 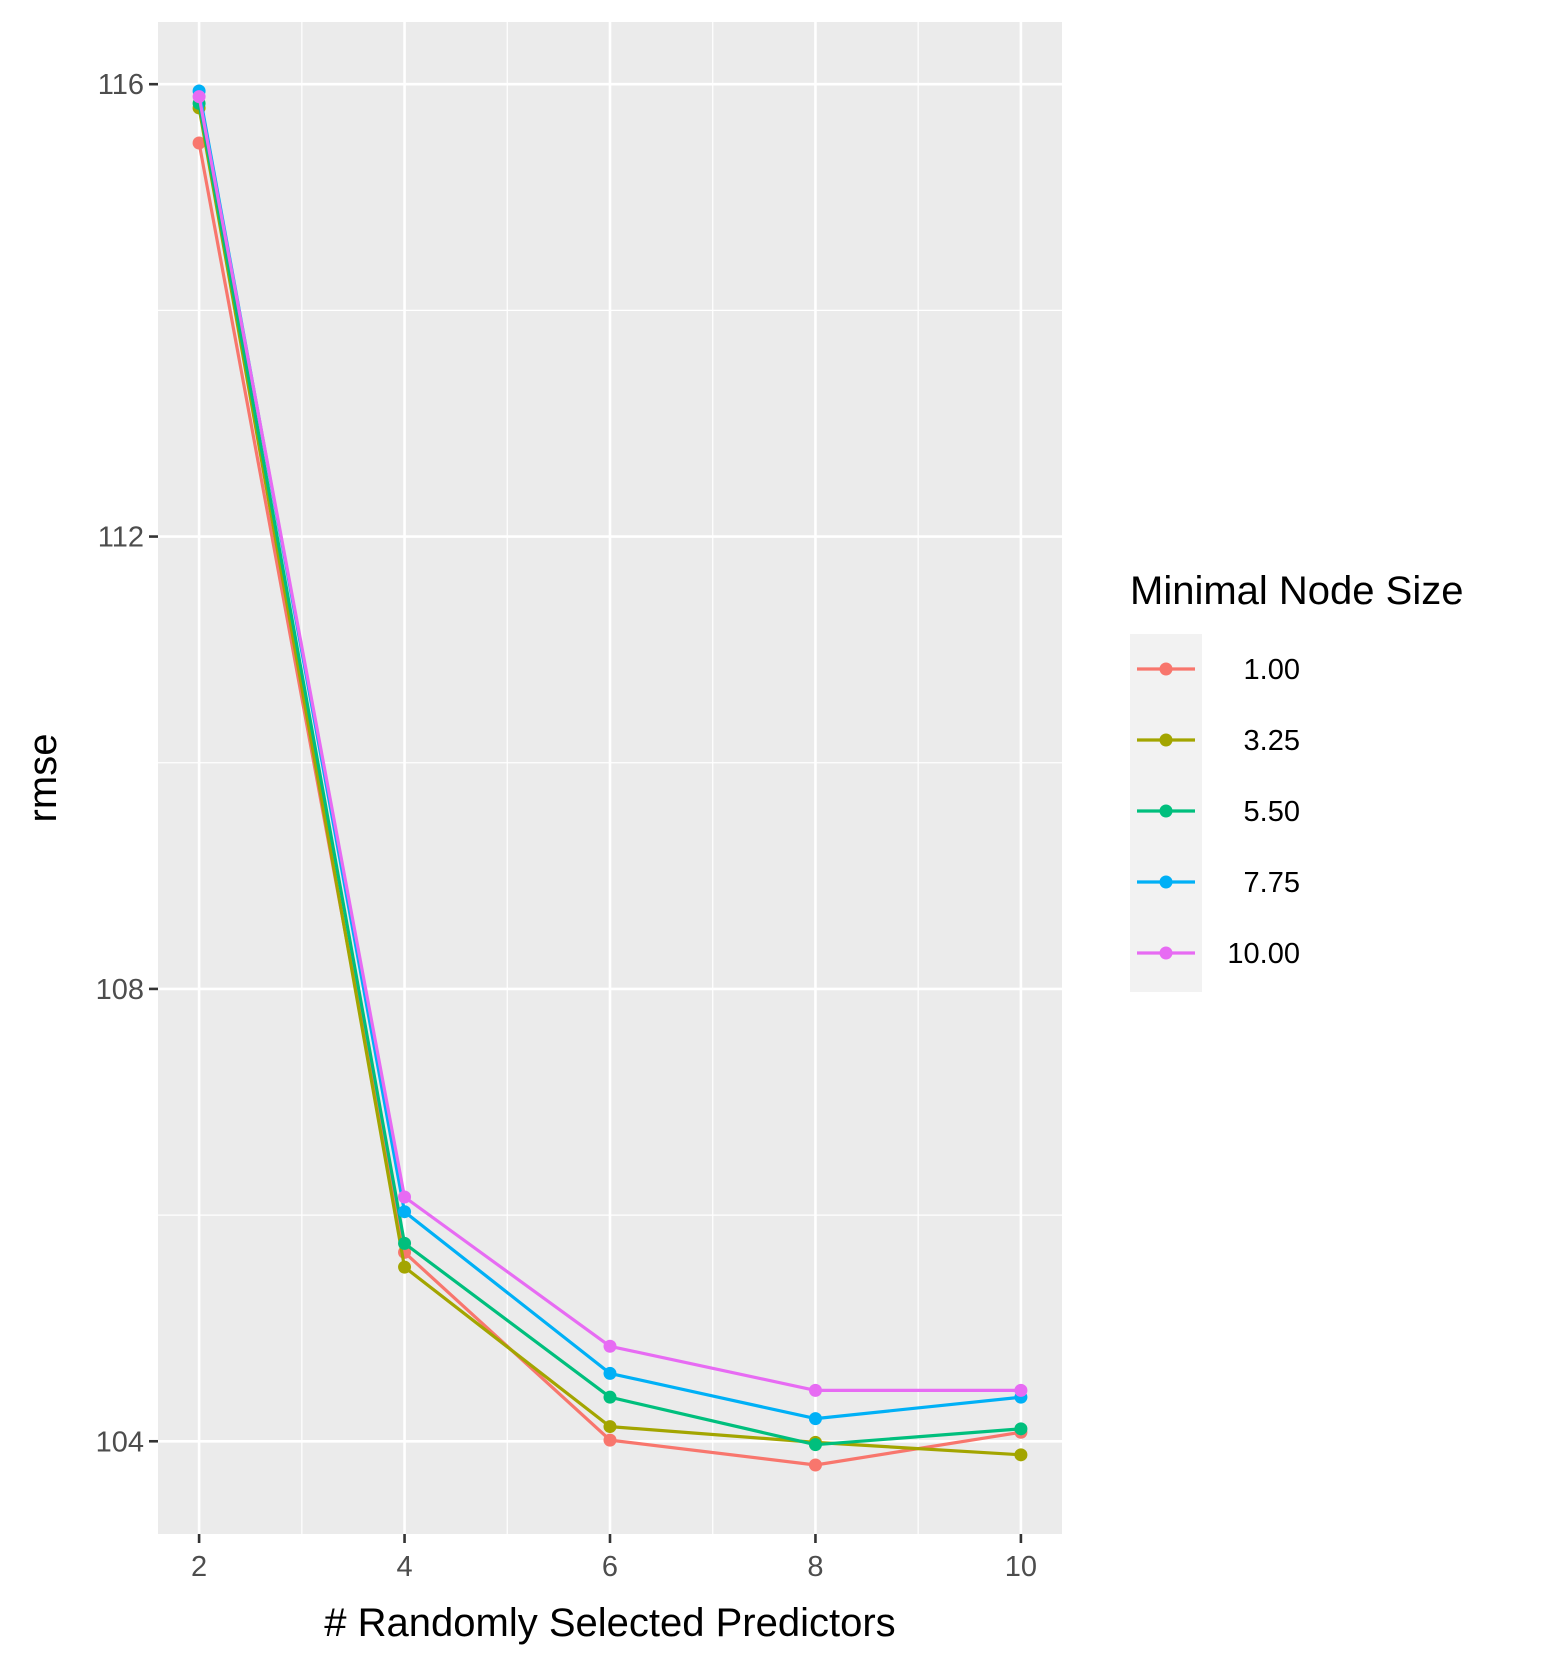 What do you see at coordinates (1218, 670) in the screenshot?
I see `legend-item: 1.00` at bounding box center [1218, 670].